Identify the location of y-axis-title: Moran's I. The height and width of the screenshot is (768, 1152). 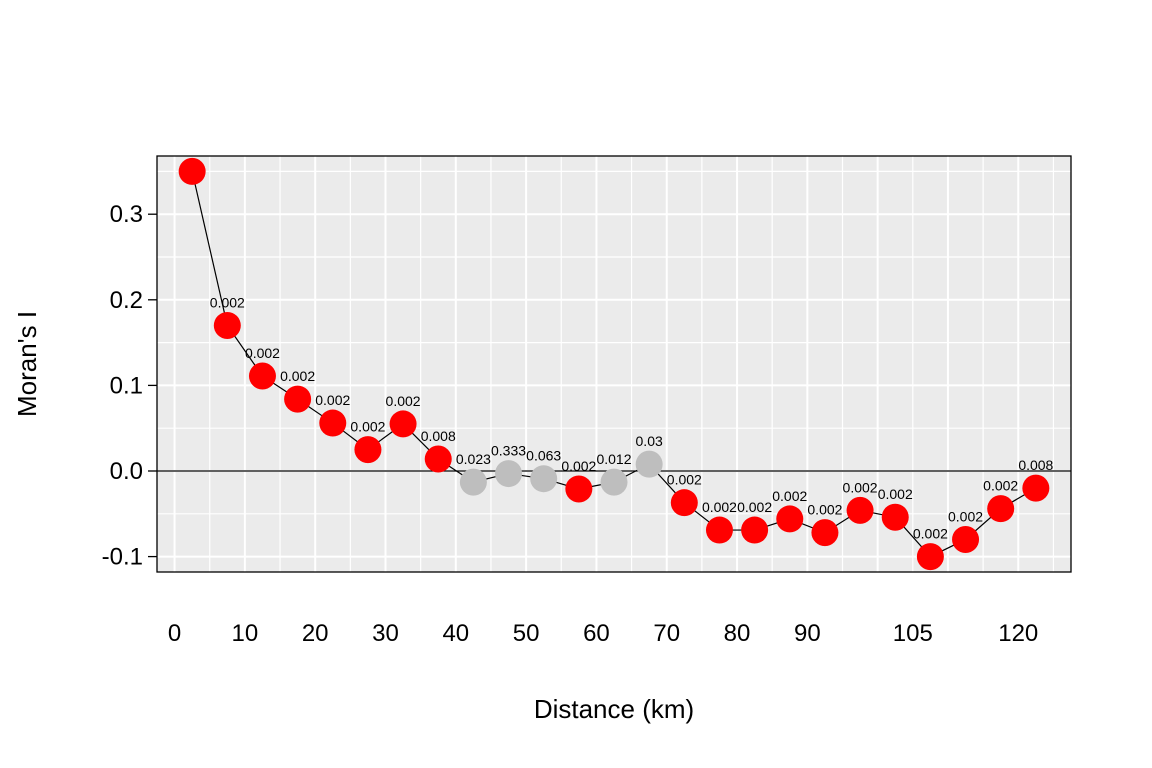
(27, 364).